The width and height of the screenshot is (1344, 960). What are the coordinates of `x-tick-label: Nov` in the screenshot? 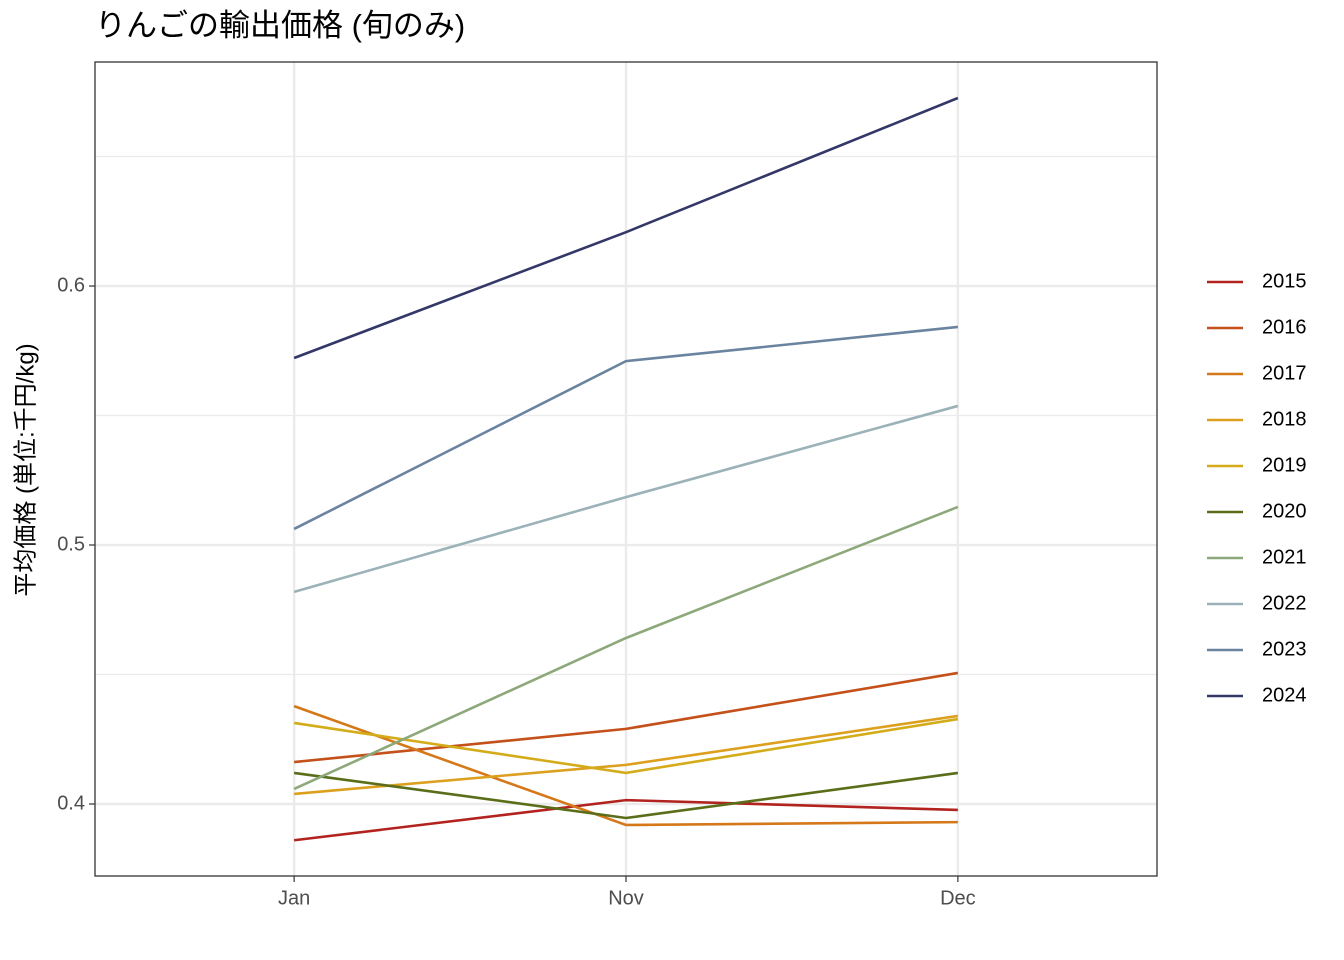 It's located at (626, 898).